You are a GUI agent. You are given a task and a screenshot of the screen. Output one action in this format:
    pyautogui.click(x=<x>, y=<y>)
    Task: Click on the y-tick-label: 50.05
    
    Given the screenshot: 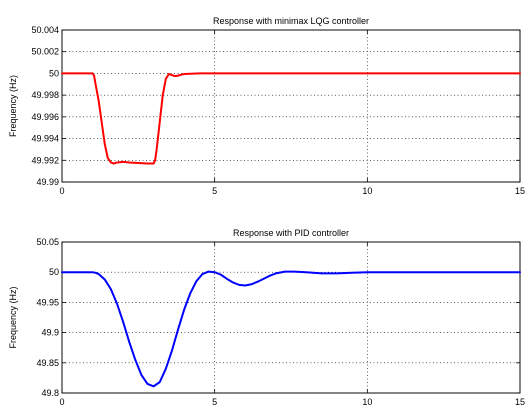 What is the action you would take?
    pyautogui.click(x=47, y=242)
    